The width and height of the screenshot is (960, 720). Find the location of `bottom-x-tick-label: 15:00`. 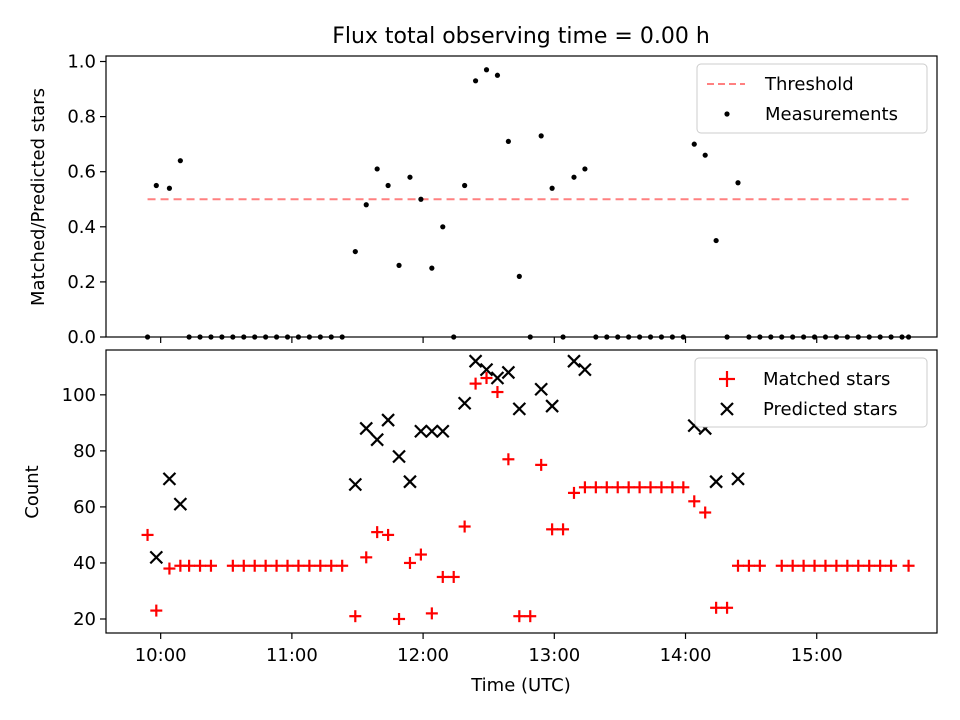

bottom-x-tick-label: 15:00 is located at coordinates (817, 655).